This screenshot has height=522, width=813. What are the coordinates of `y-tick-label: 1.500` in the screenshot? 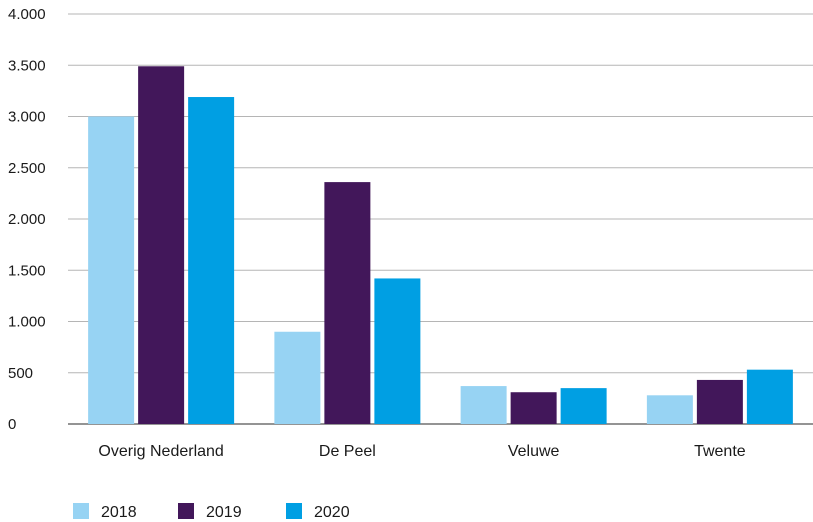 It's located at (27, 270).